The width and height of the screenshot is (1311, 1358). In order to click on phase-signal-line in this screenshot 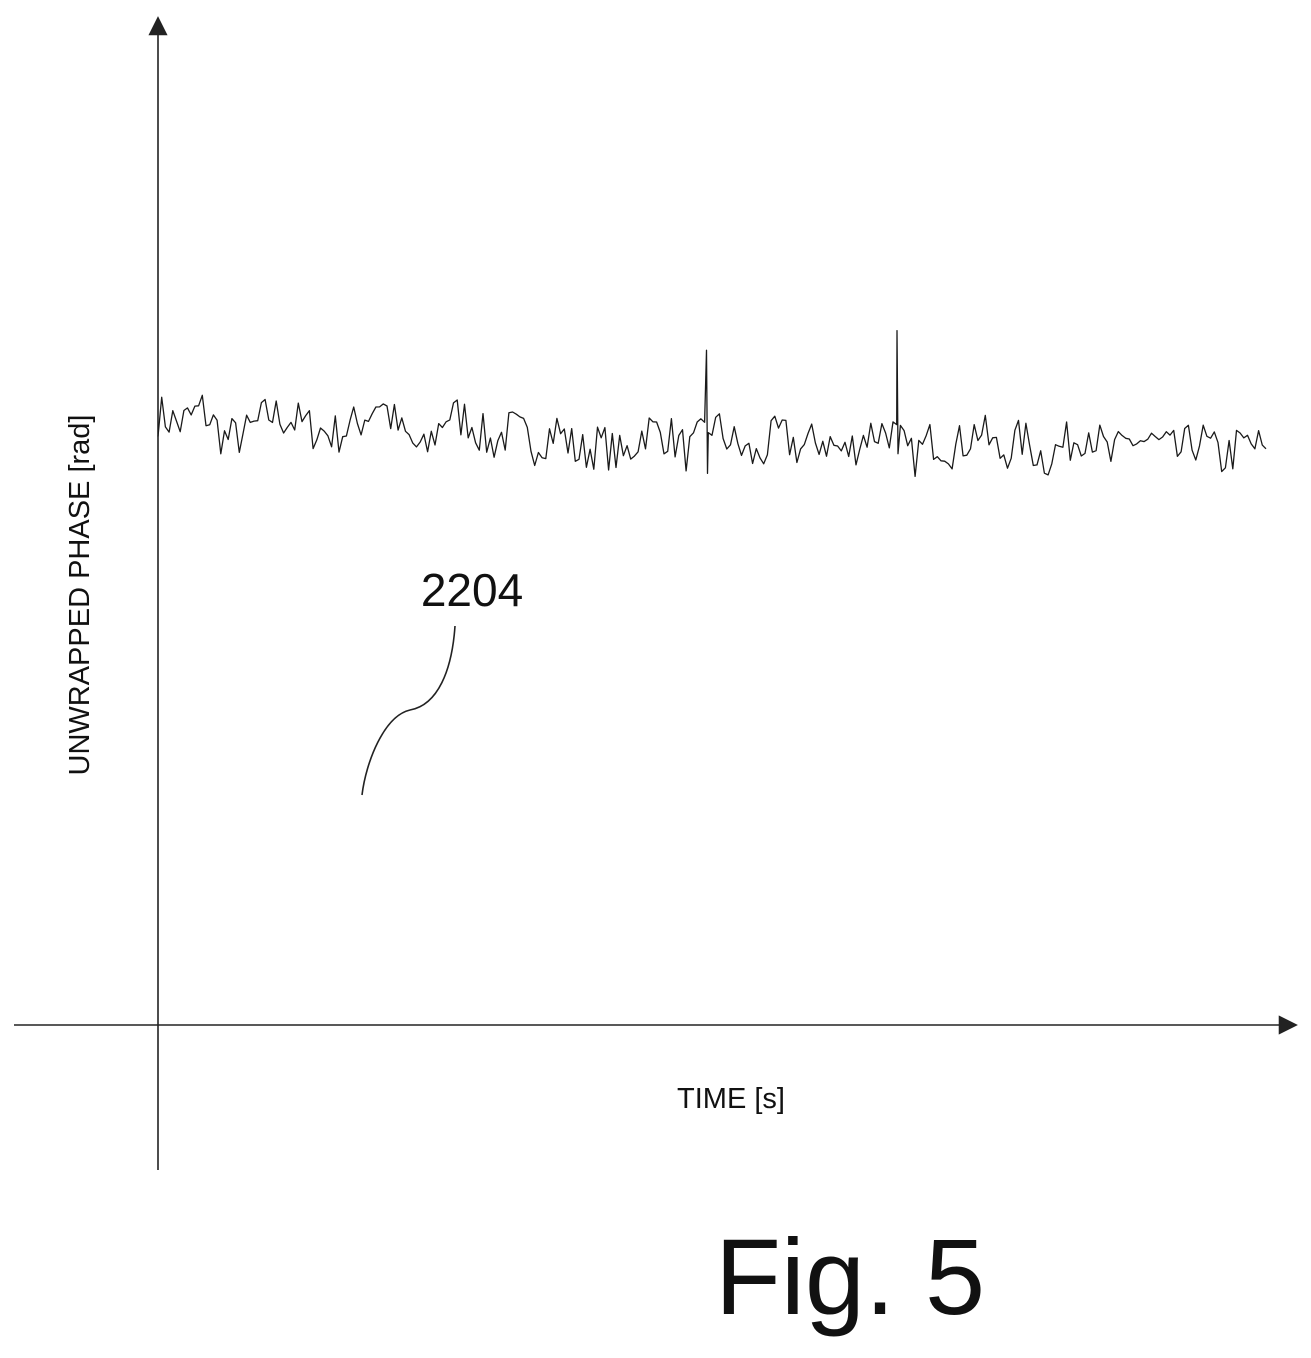, I will do `click(712, 404)`.